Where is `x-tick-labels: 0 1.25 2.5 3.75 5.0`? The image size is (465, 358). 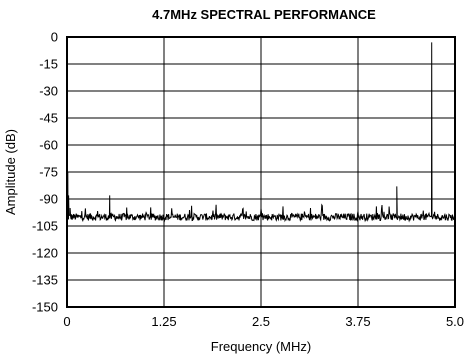 x-tick-labels: 0 1.25 2.5 3.75 5.0 is located at coordinates (263, 321).